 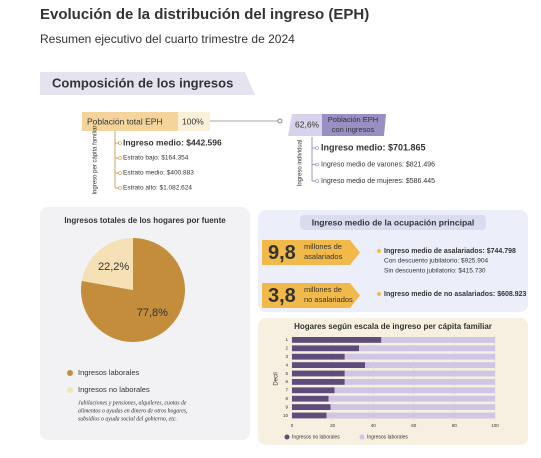 What do you see at coordinates (450, 251) in the screenshot?
I see `item: Ingreso medio de asalariados: $744.798` at bounding box center [450, 251].